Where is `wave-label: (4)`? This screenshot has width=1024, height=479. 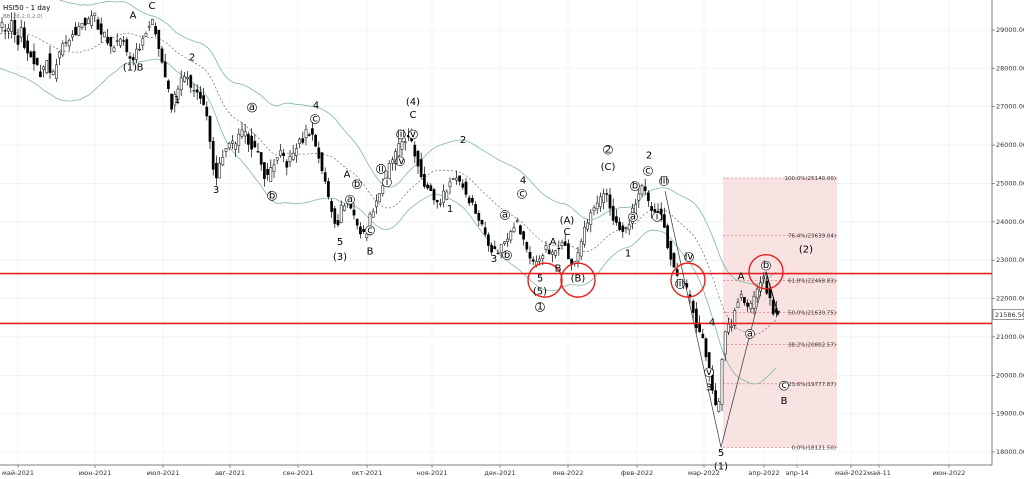 wave-label: (4) is located at coordinates (413, 102).